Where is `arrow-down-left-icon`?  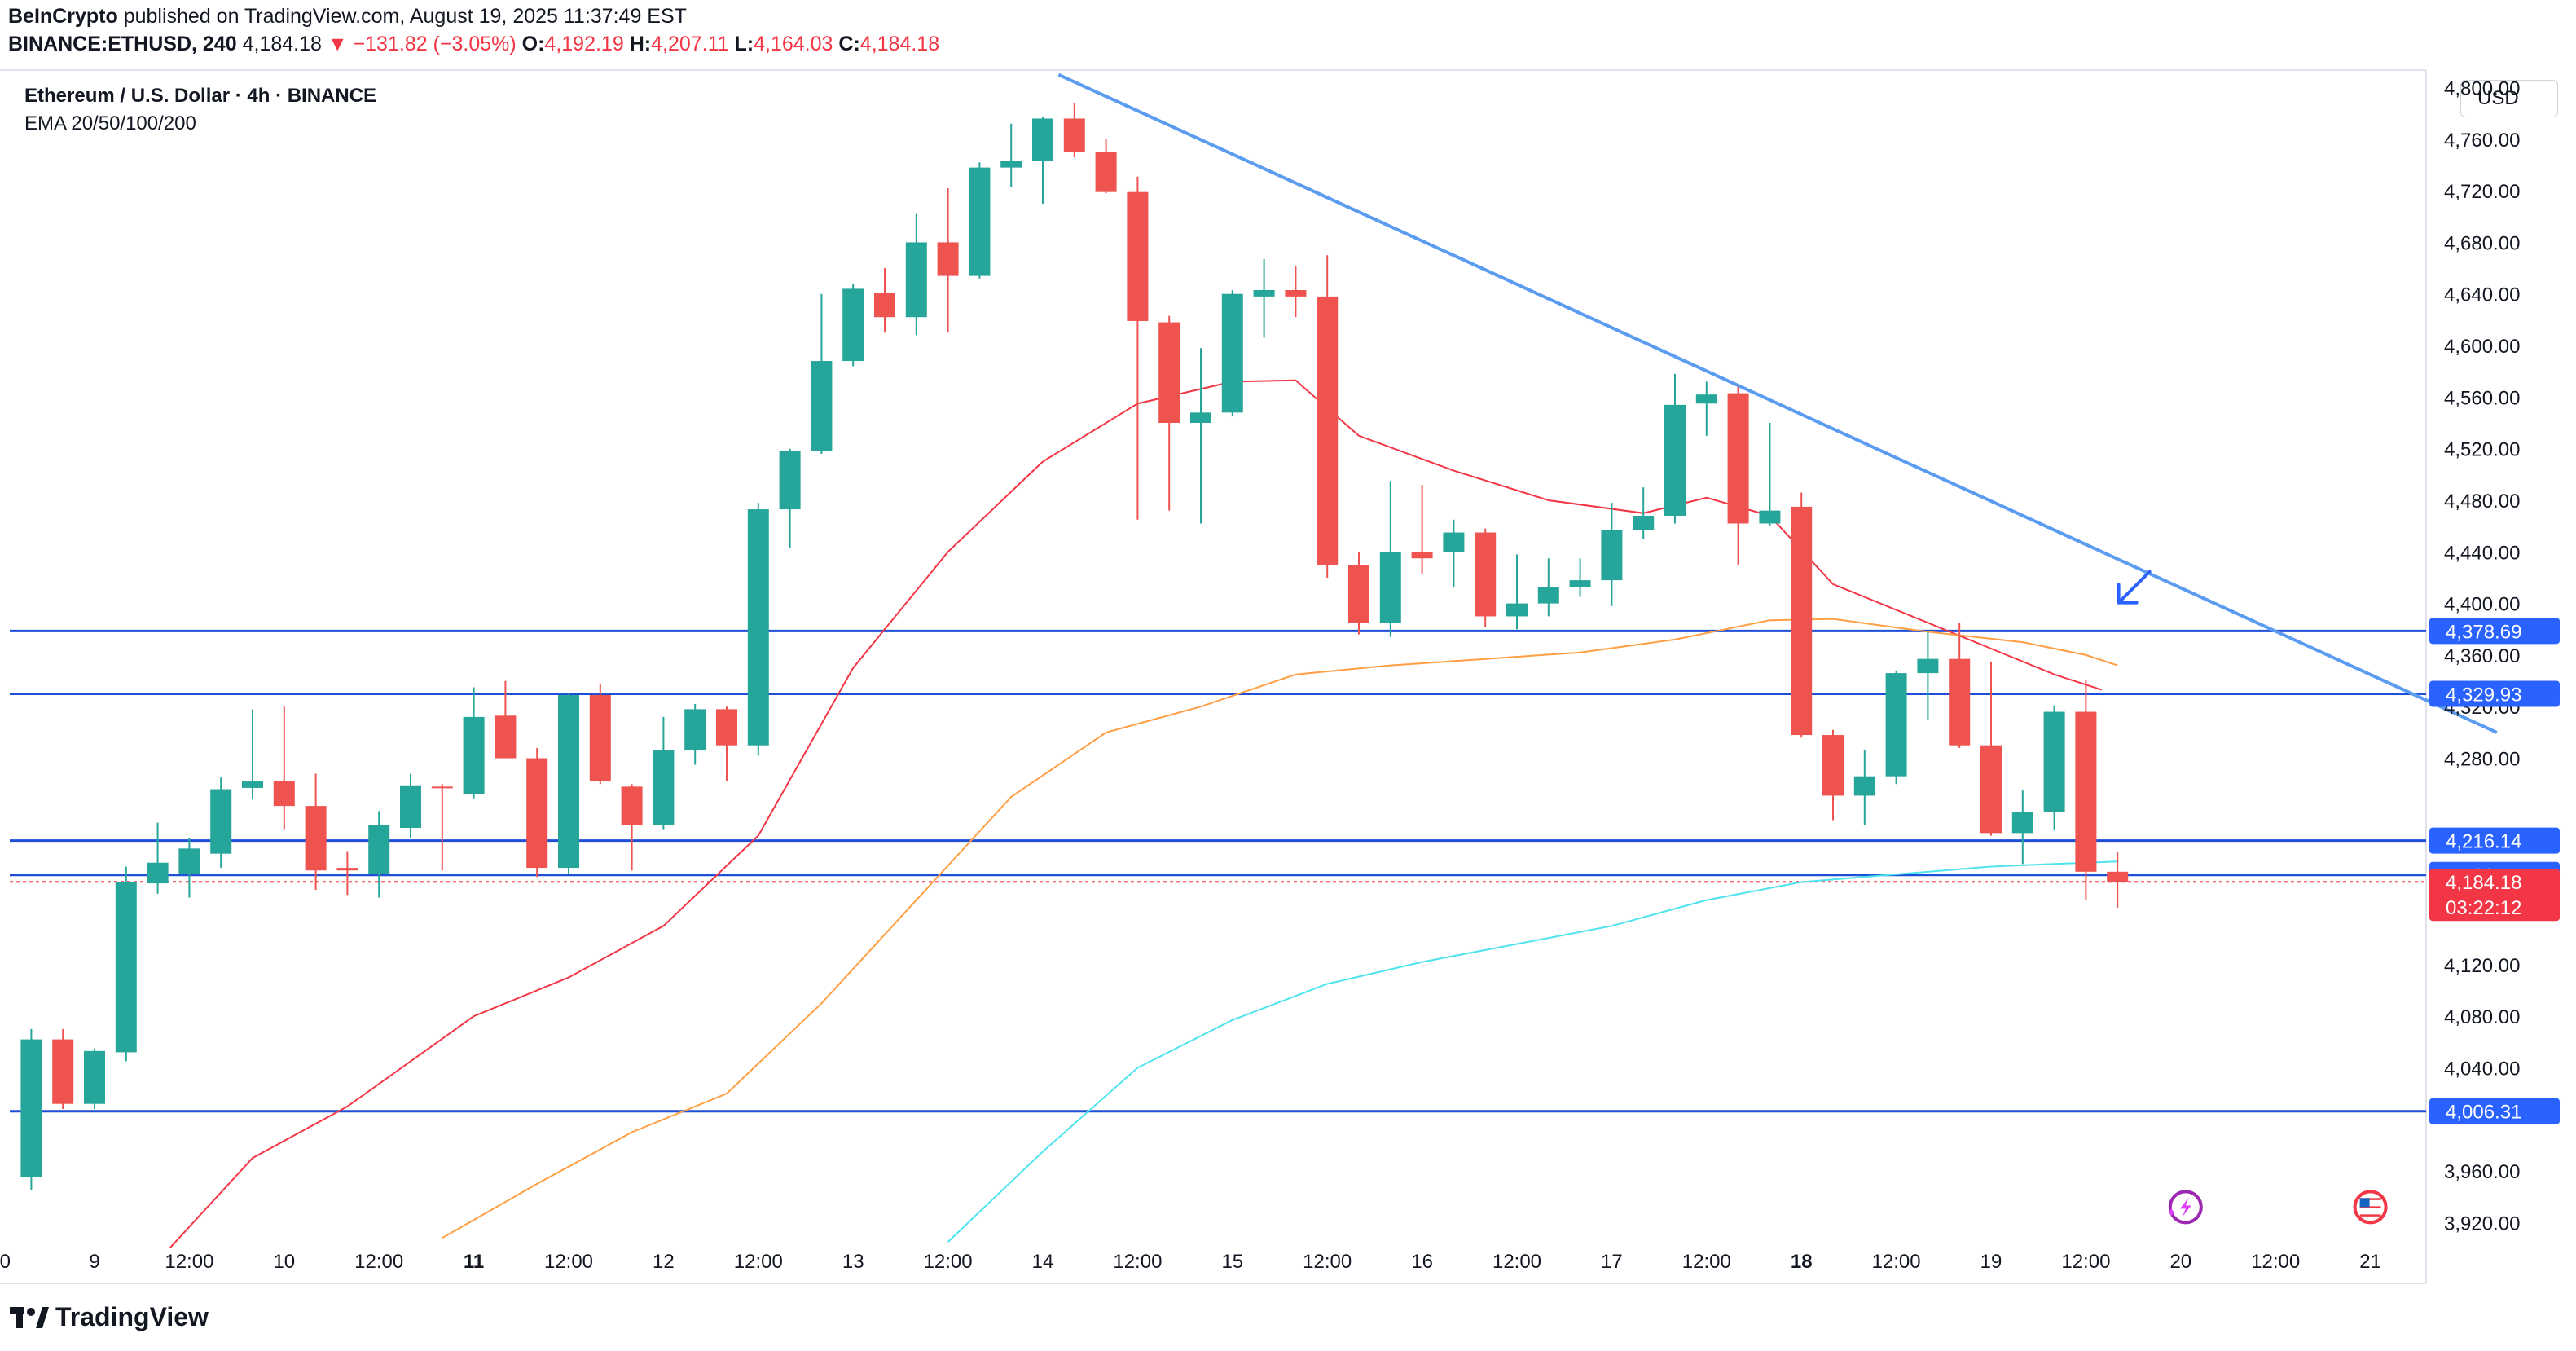
arrow-down-left-icon is located at coordinates (2134, 587).